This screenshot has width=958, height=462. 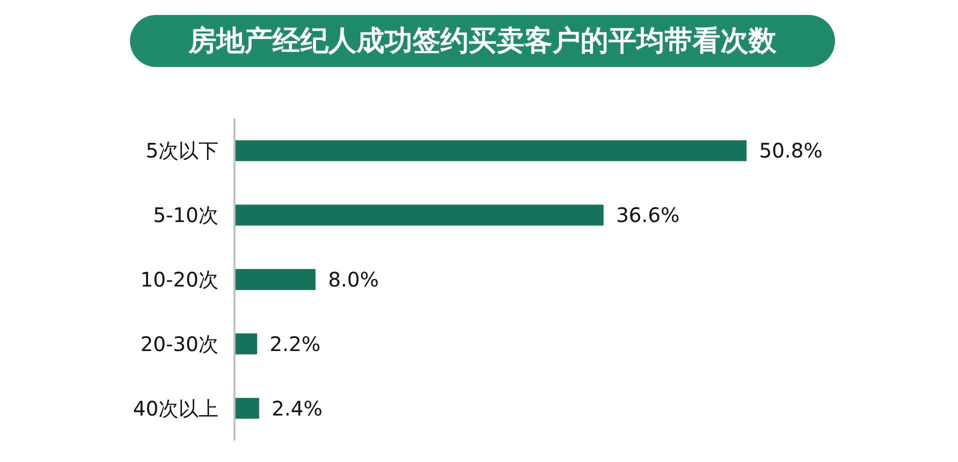 I want to click on data-label: 2.2%, so click(x=295, y=344).